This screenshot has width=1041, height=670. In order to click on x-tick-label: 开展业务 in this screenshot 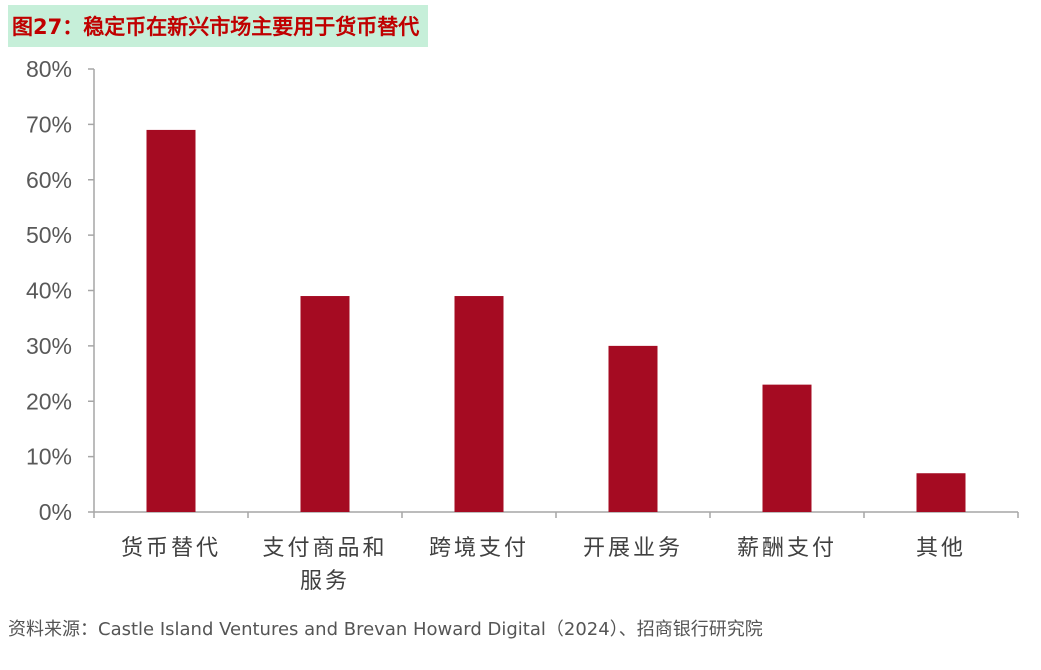, I will do `click(633, 548)`.